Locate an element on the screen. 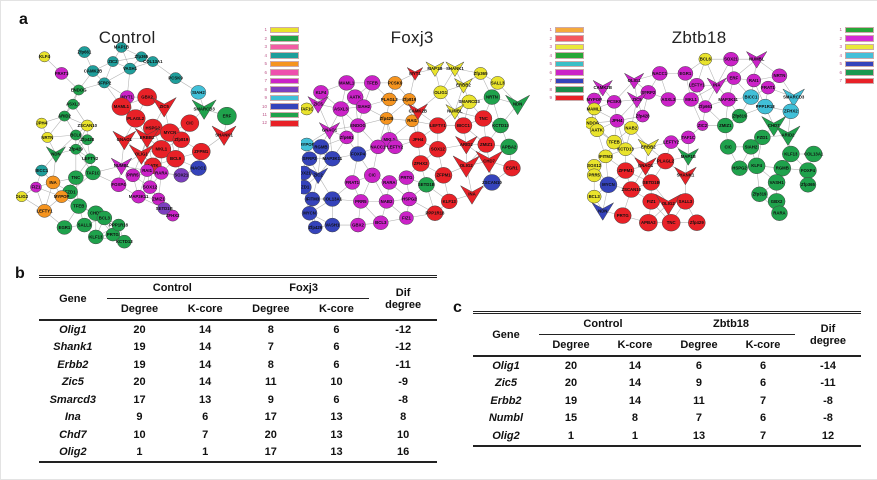  legend-cluster-number: 10 is located at coordinates (264, 106).